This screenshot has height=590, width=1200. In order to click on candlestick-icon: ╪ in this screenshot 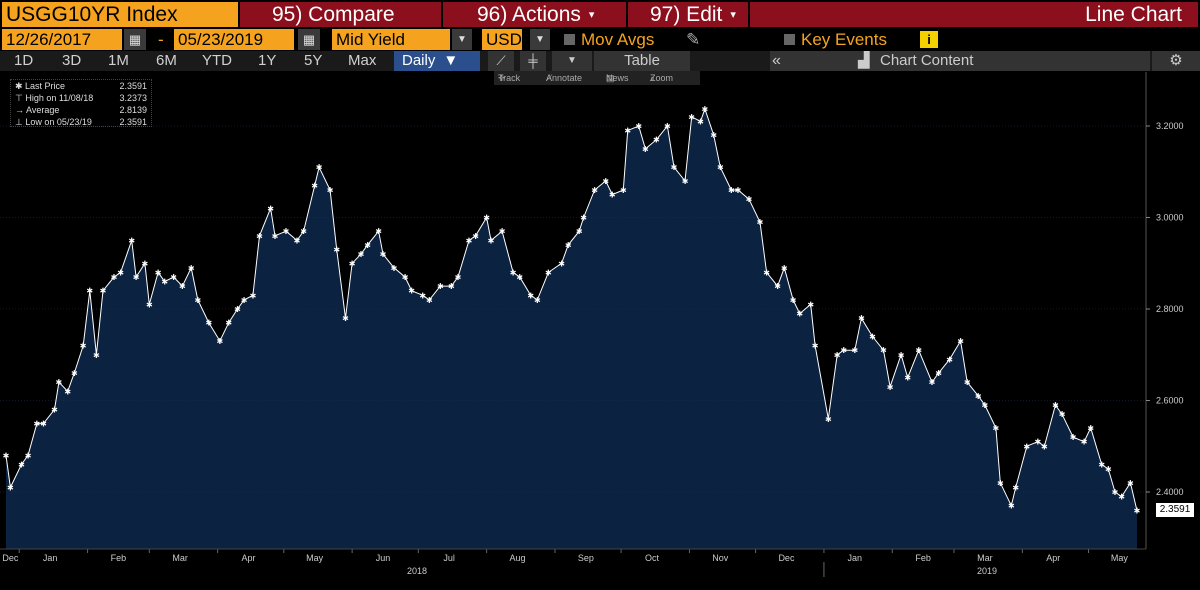, I will do `click(533, 61)`.